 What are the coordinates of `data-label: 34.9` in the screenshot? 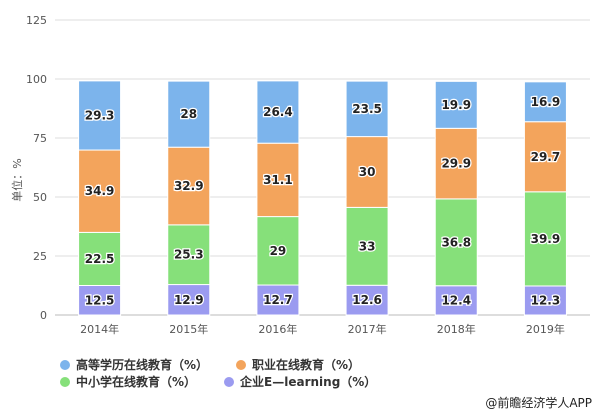 It's located at (100, 191).